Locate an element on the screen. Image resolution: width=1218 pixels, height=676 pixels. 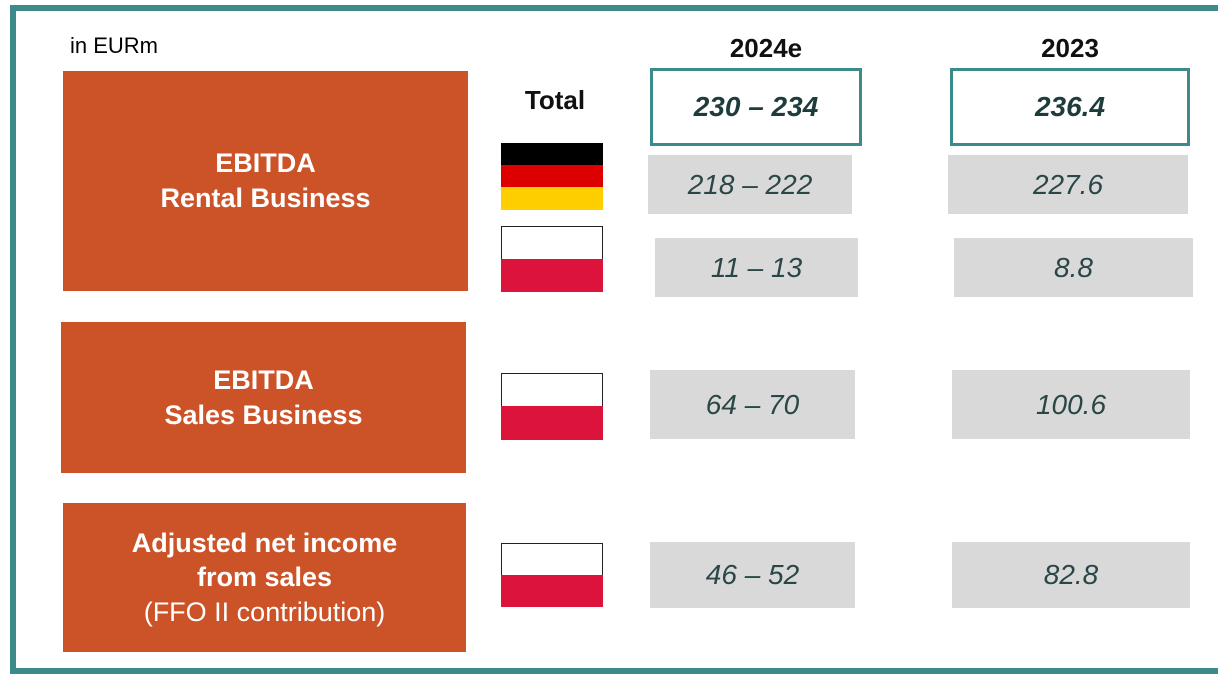
label-note: (FFO II contribution) is located at coordinates (264, 611).